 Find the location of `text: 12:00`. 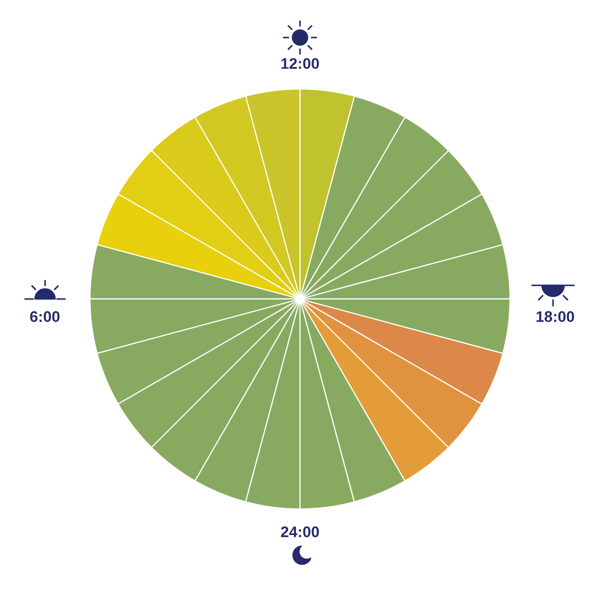

text: 12:00 is located at coordinates (300, 63).